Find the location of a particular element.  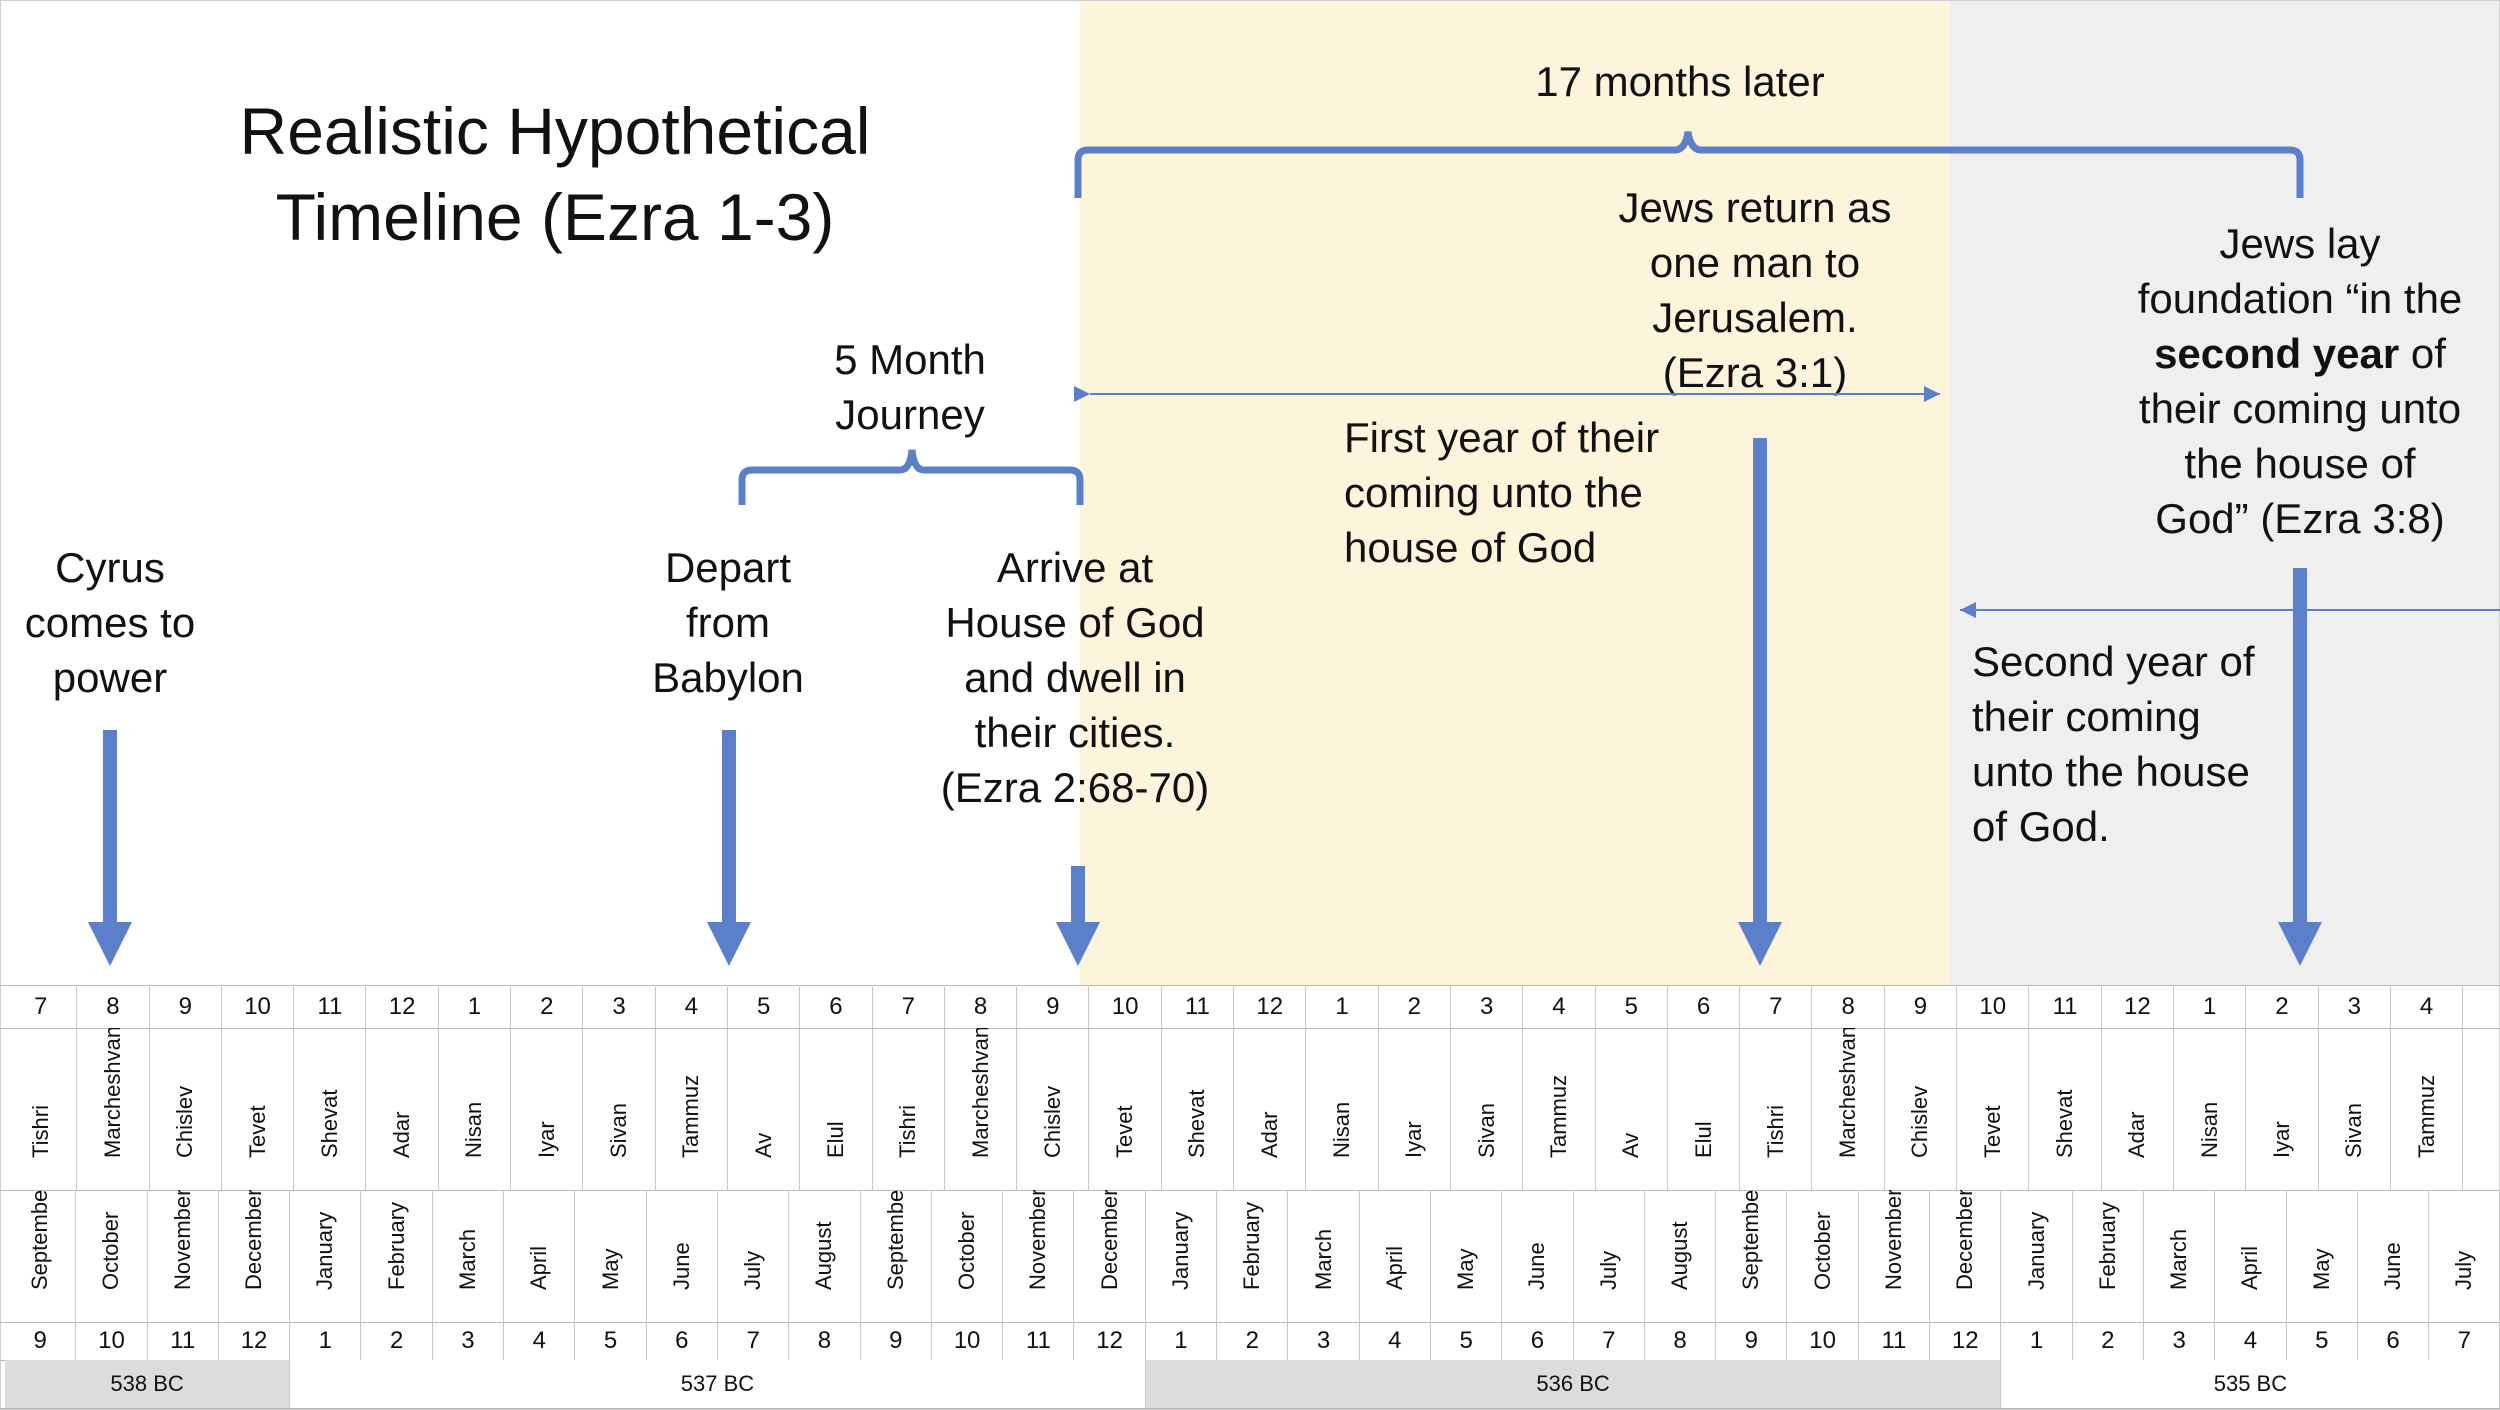

gregorian-month-name: May is located at coordinates (2322, 1256).